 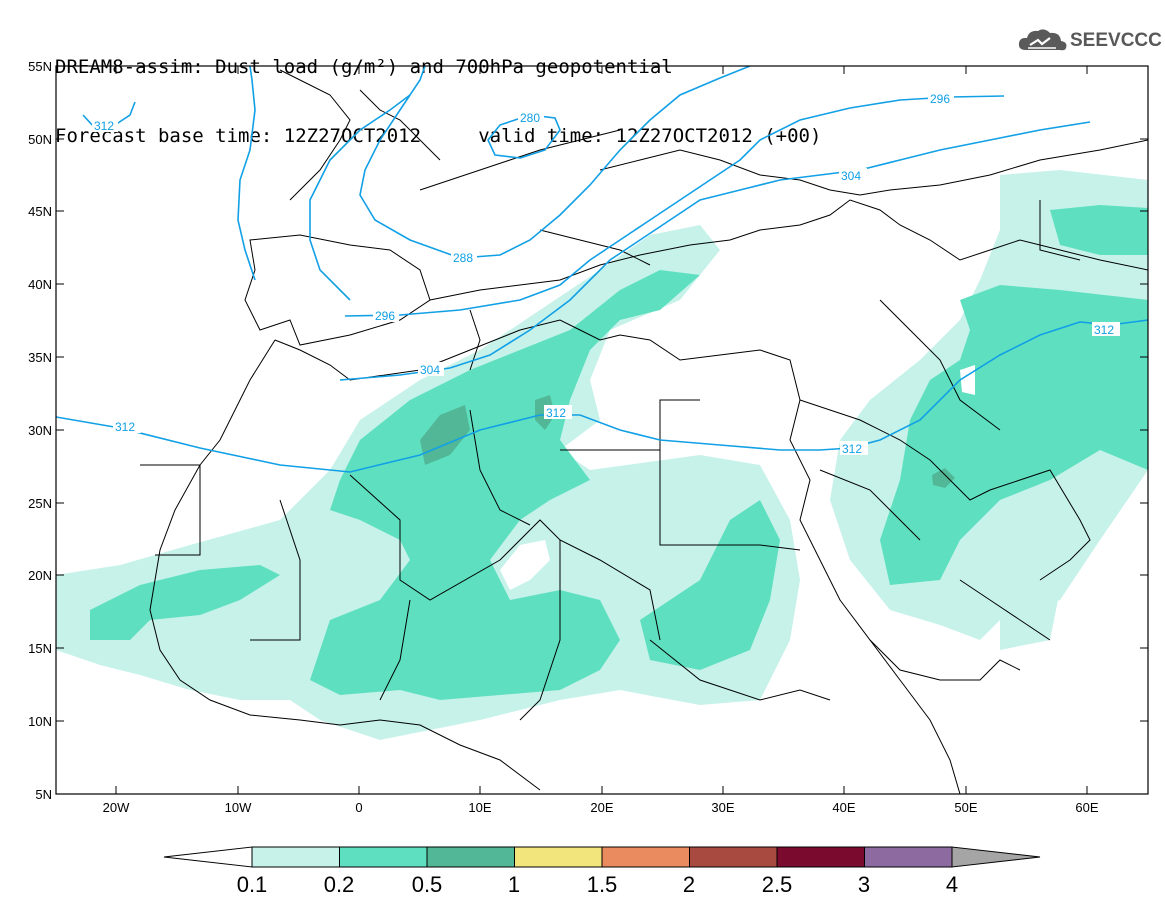 What do you see at coordinates (40, 721) in the screenshot?
I see `lat-label: 10N` at bounding box center [40, 721].